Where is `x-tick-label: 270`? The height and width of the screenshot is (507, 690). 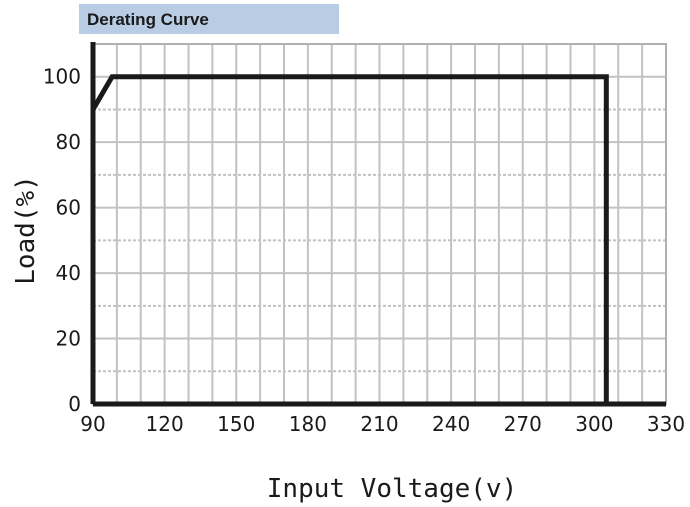
x-tick-label: 270 is located at coordinates (523, 424).